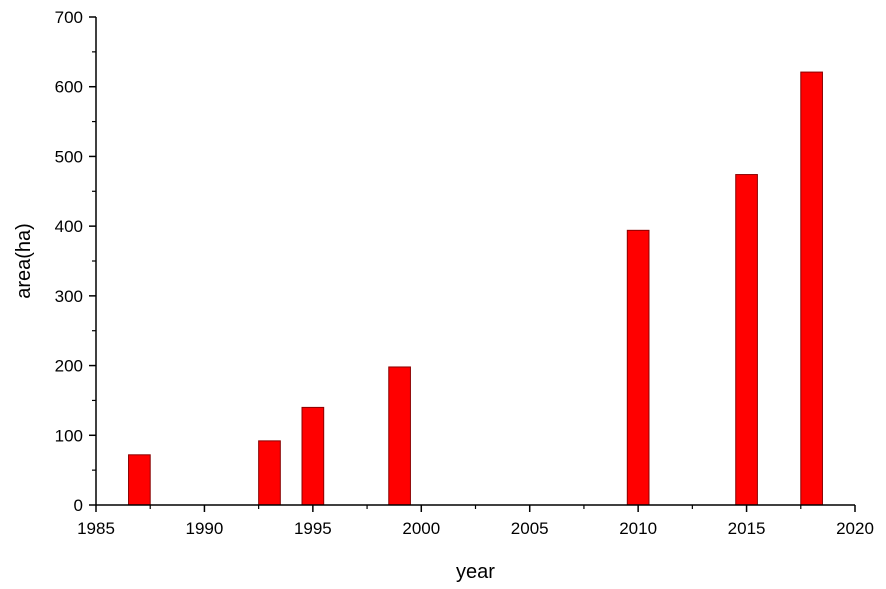 The width and height of the screenshot is (886, 589). What do you see at coordinates (69, 435) in the screenshot?
I see `y-tick-label: 100` at bounding box center [69, 435].